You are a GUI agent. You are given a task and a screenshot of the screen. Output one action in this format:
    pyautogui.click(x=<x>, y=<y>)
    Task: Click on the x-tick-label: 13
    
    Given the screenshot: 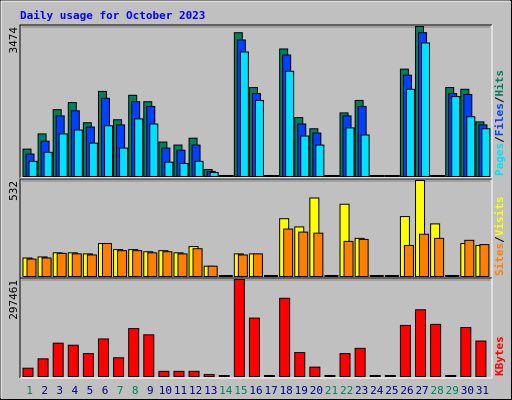 What is the action you would take?
    pyautogui.click(x=210, y=390)
    